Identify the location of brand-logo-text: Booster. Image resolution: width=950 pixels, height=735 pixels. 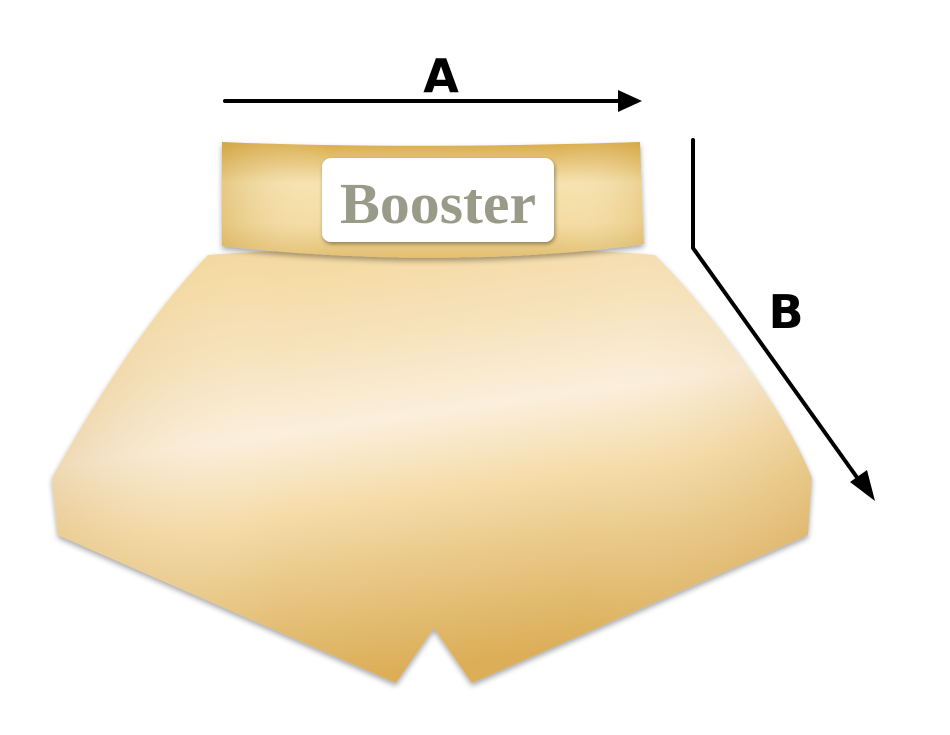
(438, 203).